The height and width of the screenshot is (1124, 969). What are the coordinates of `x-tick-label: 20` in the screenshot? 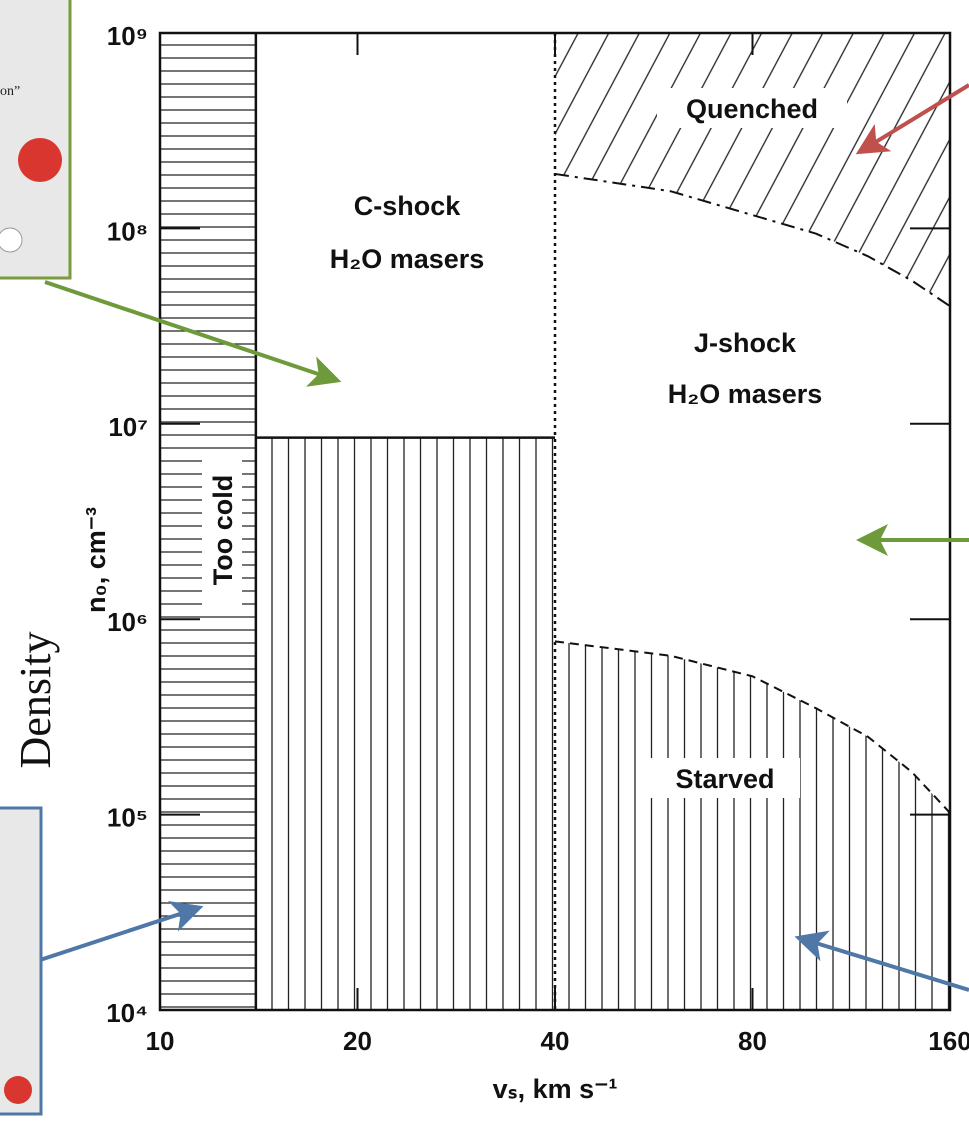 It's located at (357, 1041).